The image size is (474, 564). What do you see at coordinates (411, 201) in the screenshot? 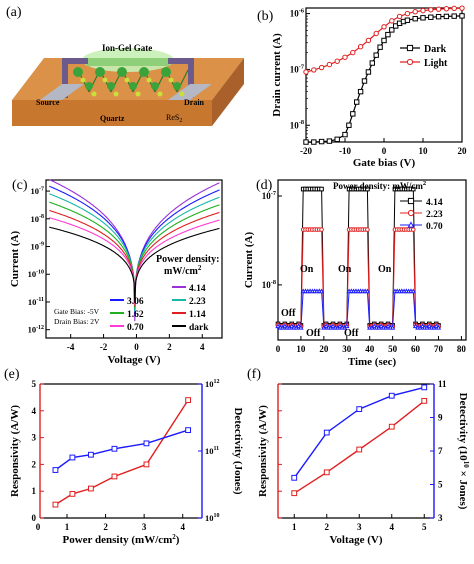
I see `legend-marker-4.14` at bounding box center [411, 201].